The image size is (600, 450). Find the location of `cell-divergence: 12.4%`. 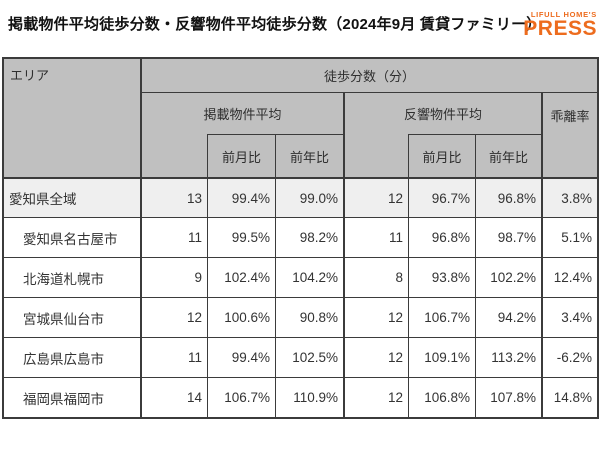

cell-divergence: 12.4% is located at coordinates (569, 277).